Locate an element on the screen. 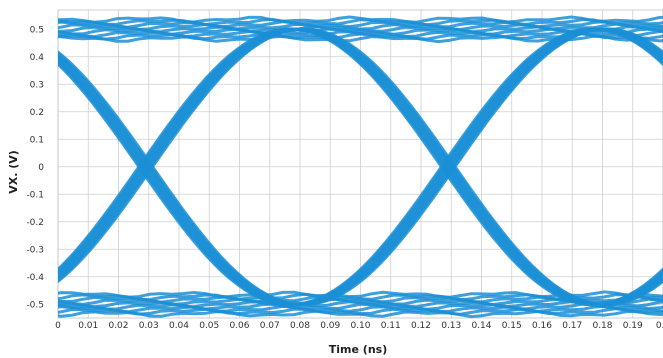  y-tick-label: 0.4 is located at coordinates (37, 58).